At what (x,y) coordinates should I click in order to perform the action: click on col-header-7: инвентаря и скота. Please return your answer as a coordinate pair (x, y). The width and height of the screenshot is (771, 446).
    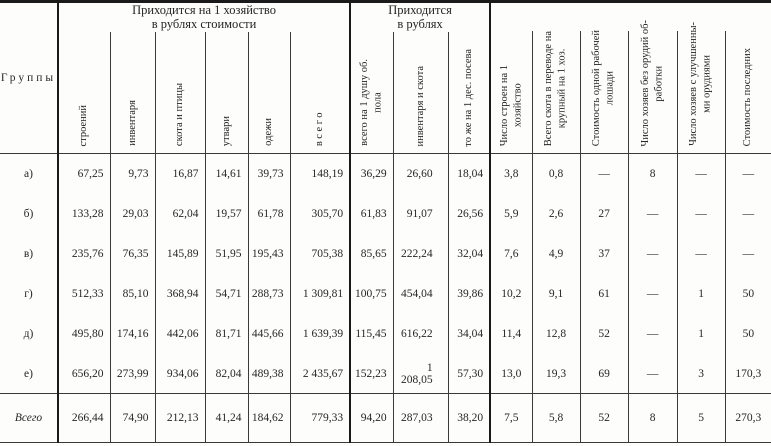
    Looking at the image, I should click on (420, 93).